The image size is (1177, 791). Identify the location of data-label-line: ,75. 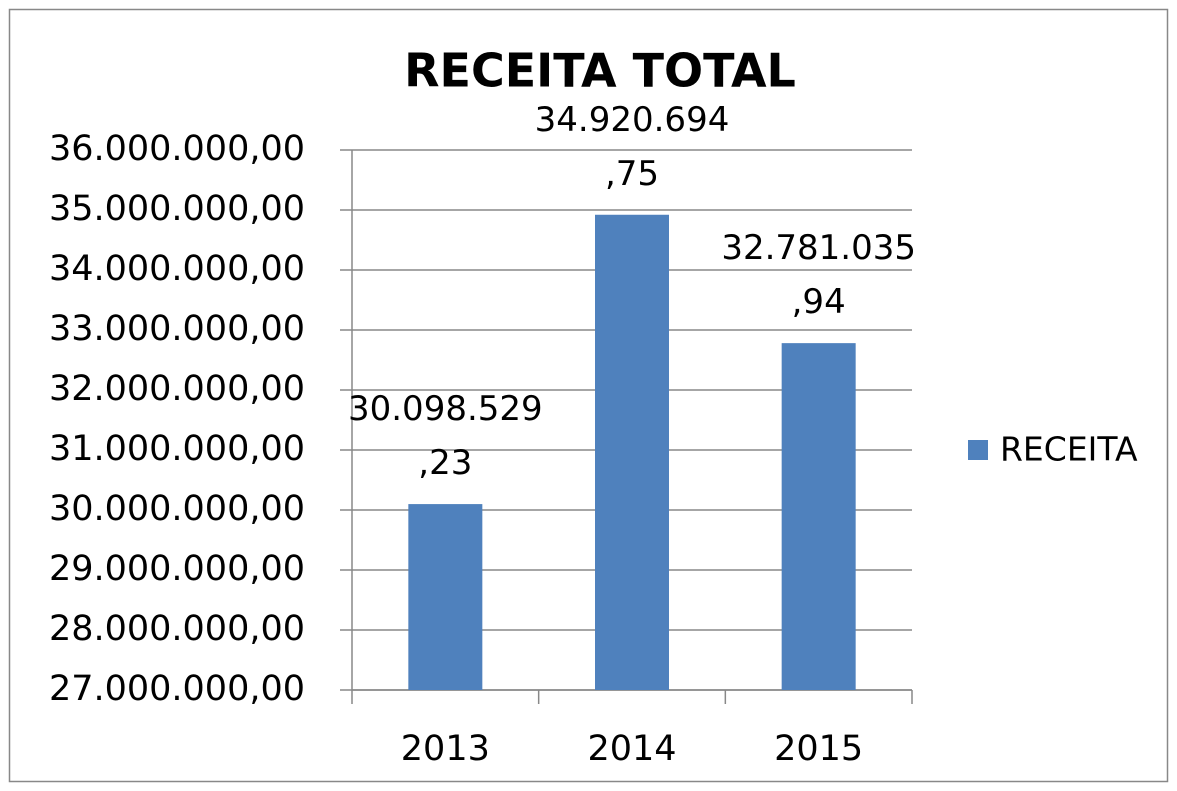
(632, 173).